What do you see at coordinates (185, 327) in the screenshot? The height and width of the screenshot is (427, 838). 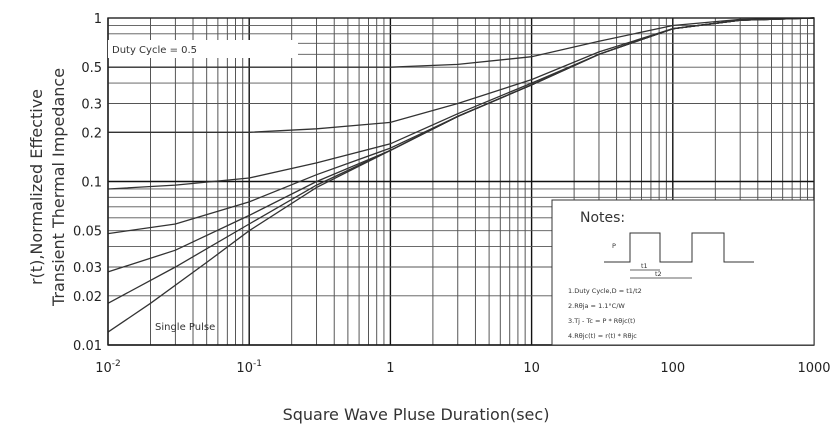 I see `single-pulse-label: Single Pulse` at bounding box center [185, 327].